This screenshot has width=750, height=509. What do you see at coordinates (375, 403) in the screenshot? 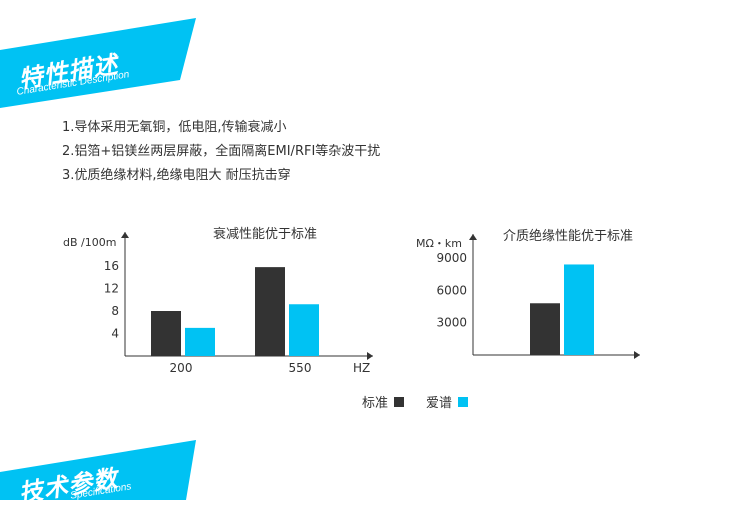
I see `legend-label-standard: 标准` at bounding box center [375, 403].